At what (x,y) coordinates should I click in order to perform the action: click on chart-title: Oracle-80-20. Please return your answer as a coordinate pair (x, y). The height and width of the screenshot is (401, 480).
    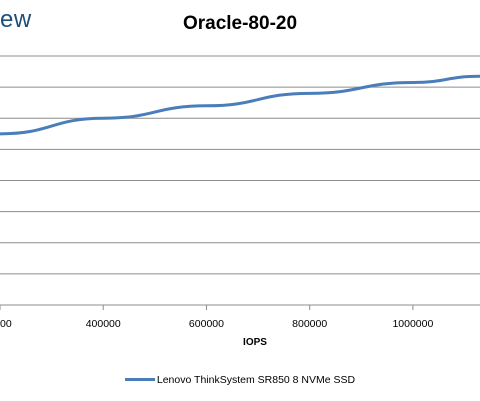
    Looking at the image, I should click on (240, 23).